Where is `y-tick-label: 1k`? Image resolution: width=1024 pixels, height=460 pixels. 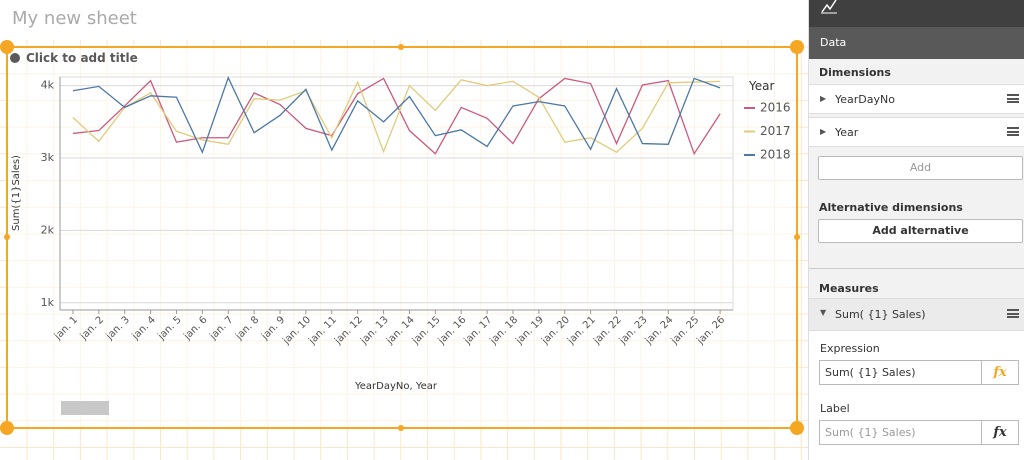 y-tick-label: 1k is located at coordinates (48, 302).